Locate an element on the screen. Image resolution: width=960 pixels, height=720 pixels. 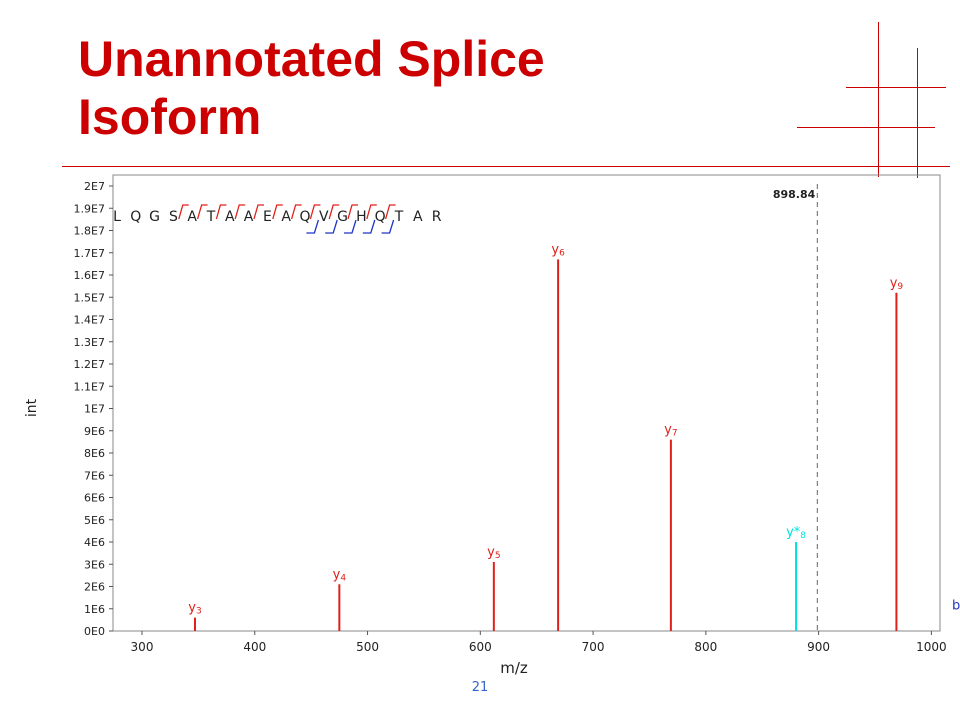
y-tick-label: 3E6 is located at coordinates (94, 564).